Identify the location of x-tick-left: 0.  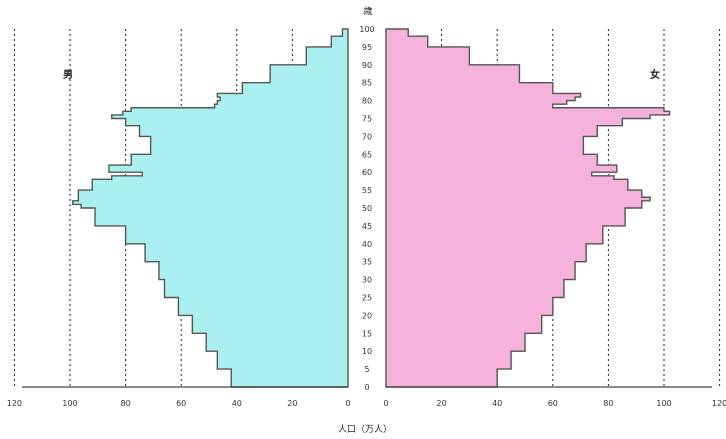
(347, 403).